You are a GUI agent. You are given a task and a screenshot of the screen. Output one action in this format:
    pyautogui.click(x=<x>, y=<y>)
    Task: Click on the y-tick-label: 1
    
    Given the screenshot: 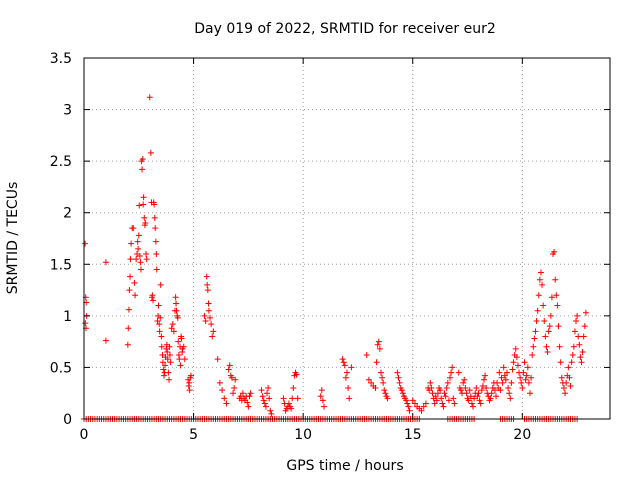 What is the action you would take?
    pyautogui.click(x=67, y=317)
    